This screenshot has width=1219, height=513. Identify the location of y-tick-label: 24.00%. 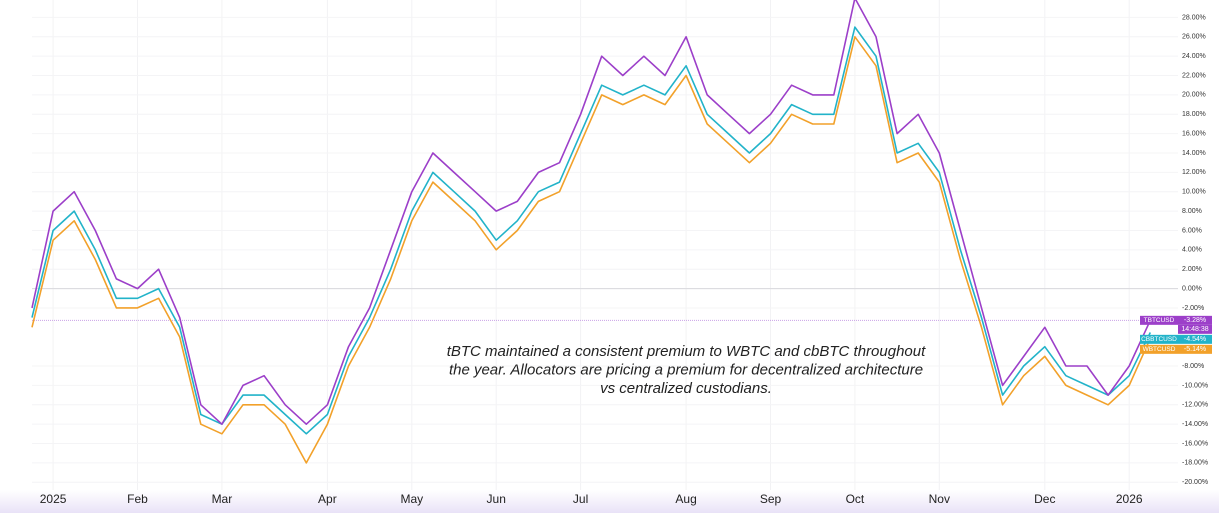
(1194, 56).